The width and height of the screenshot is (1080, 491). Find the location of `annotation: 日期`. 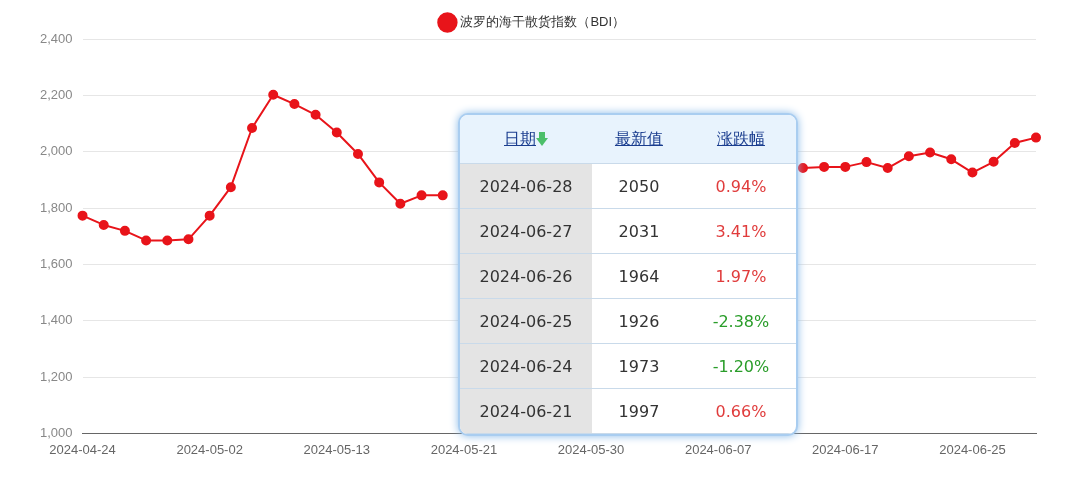

annotation: 日期 is located at coordinates (526, 139).